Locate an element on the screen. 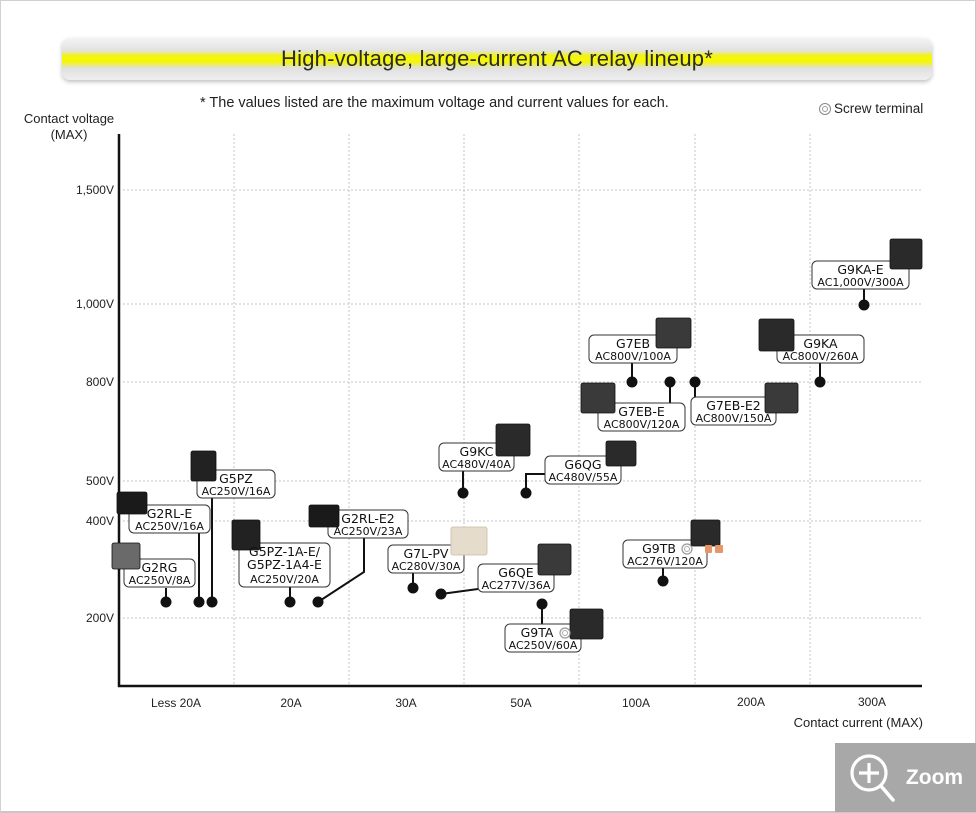 The width and height of the screenshot is (976, 813). y-tick-label: 800V is located at coordinates (100, 382).